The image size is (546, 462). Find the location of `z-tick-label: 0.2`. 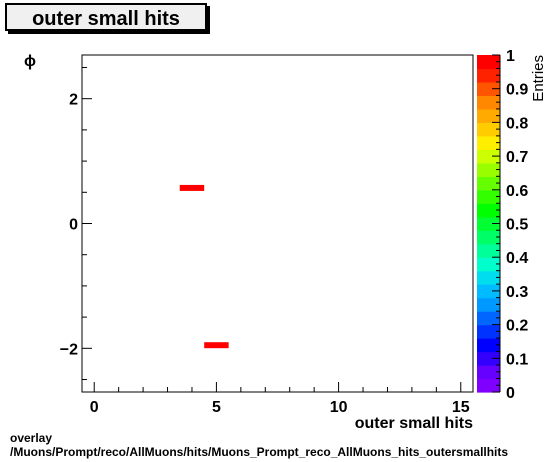

z-tick-label: 0.2 is located at coordinates (517, 326).